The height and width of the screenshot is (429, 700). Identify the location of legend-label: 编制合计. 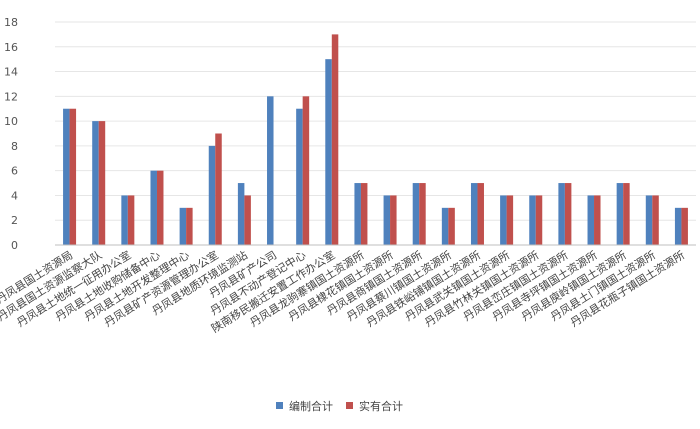
(311, 406).